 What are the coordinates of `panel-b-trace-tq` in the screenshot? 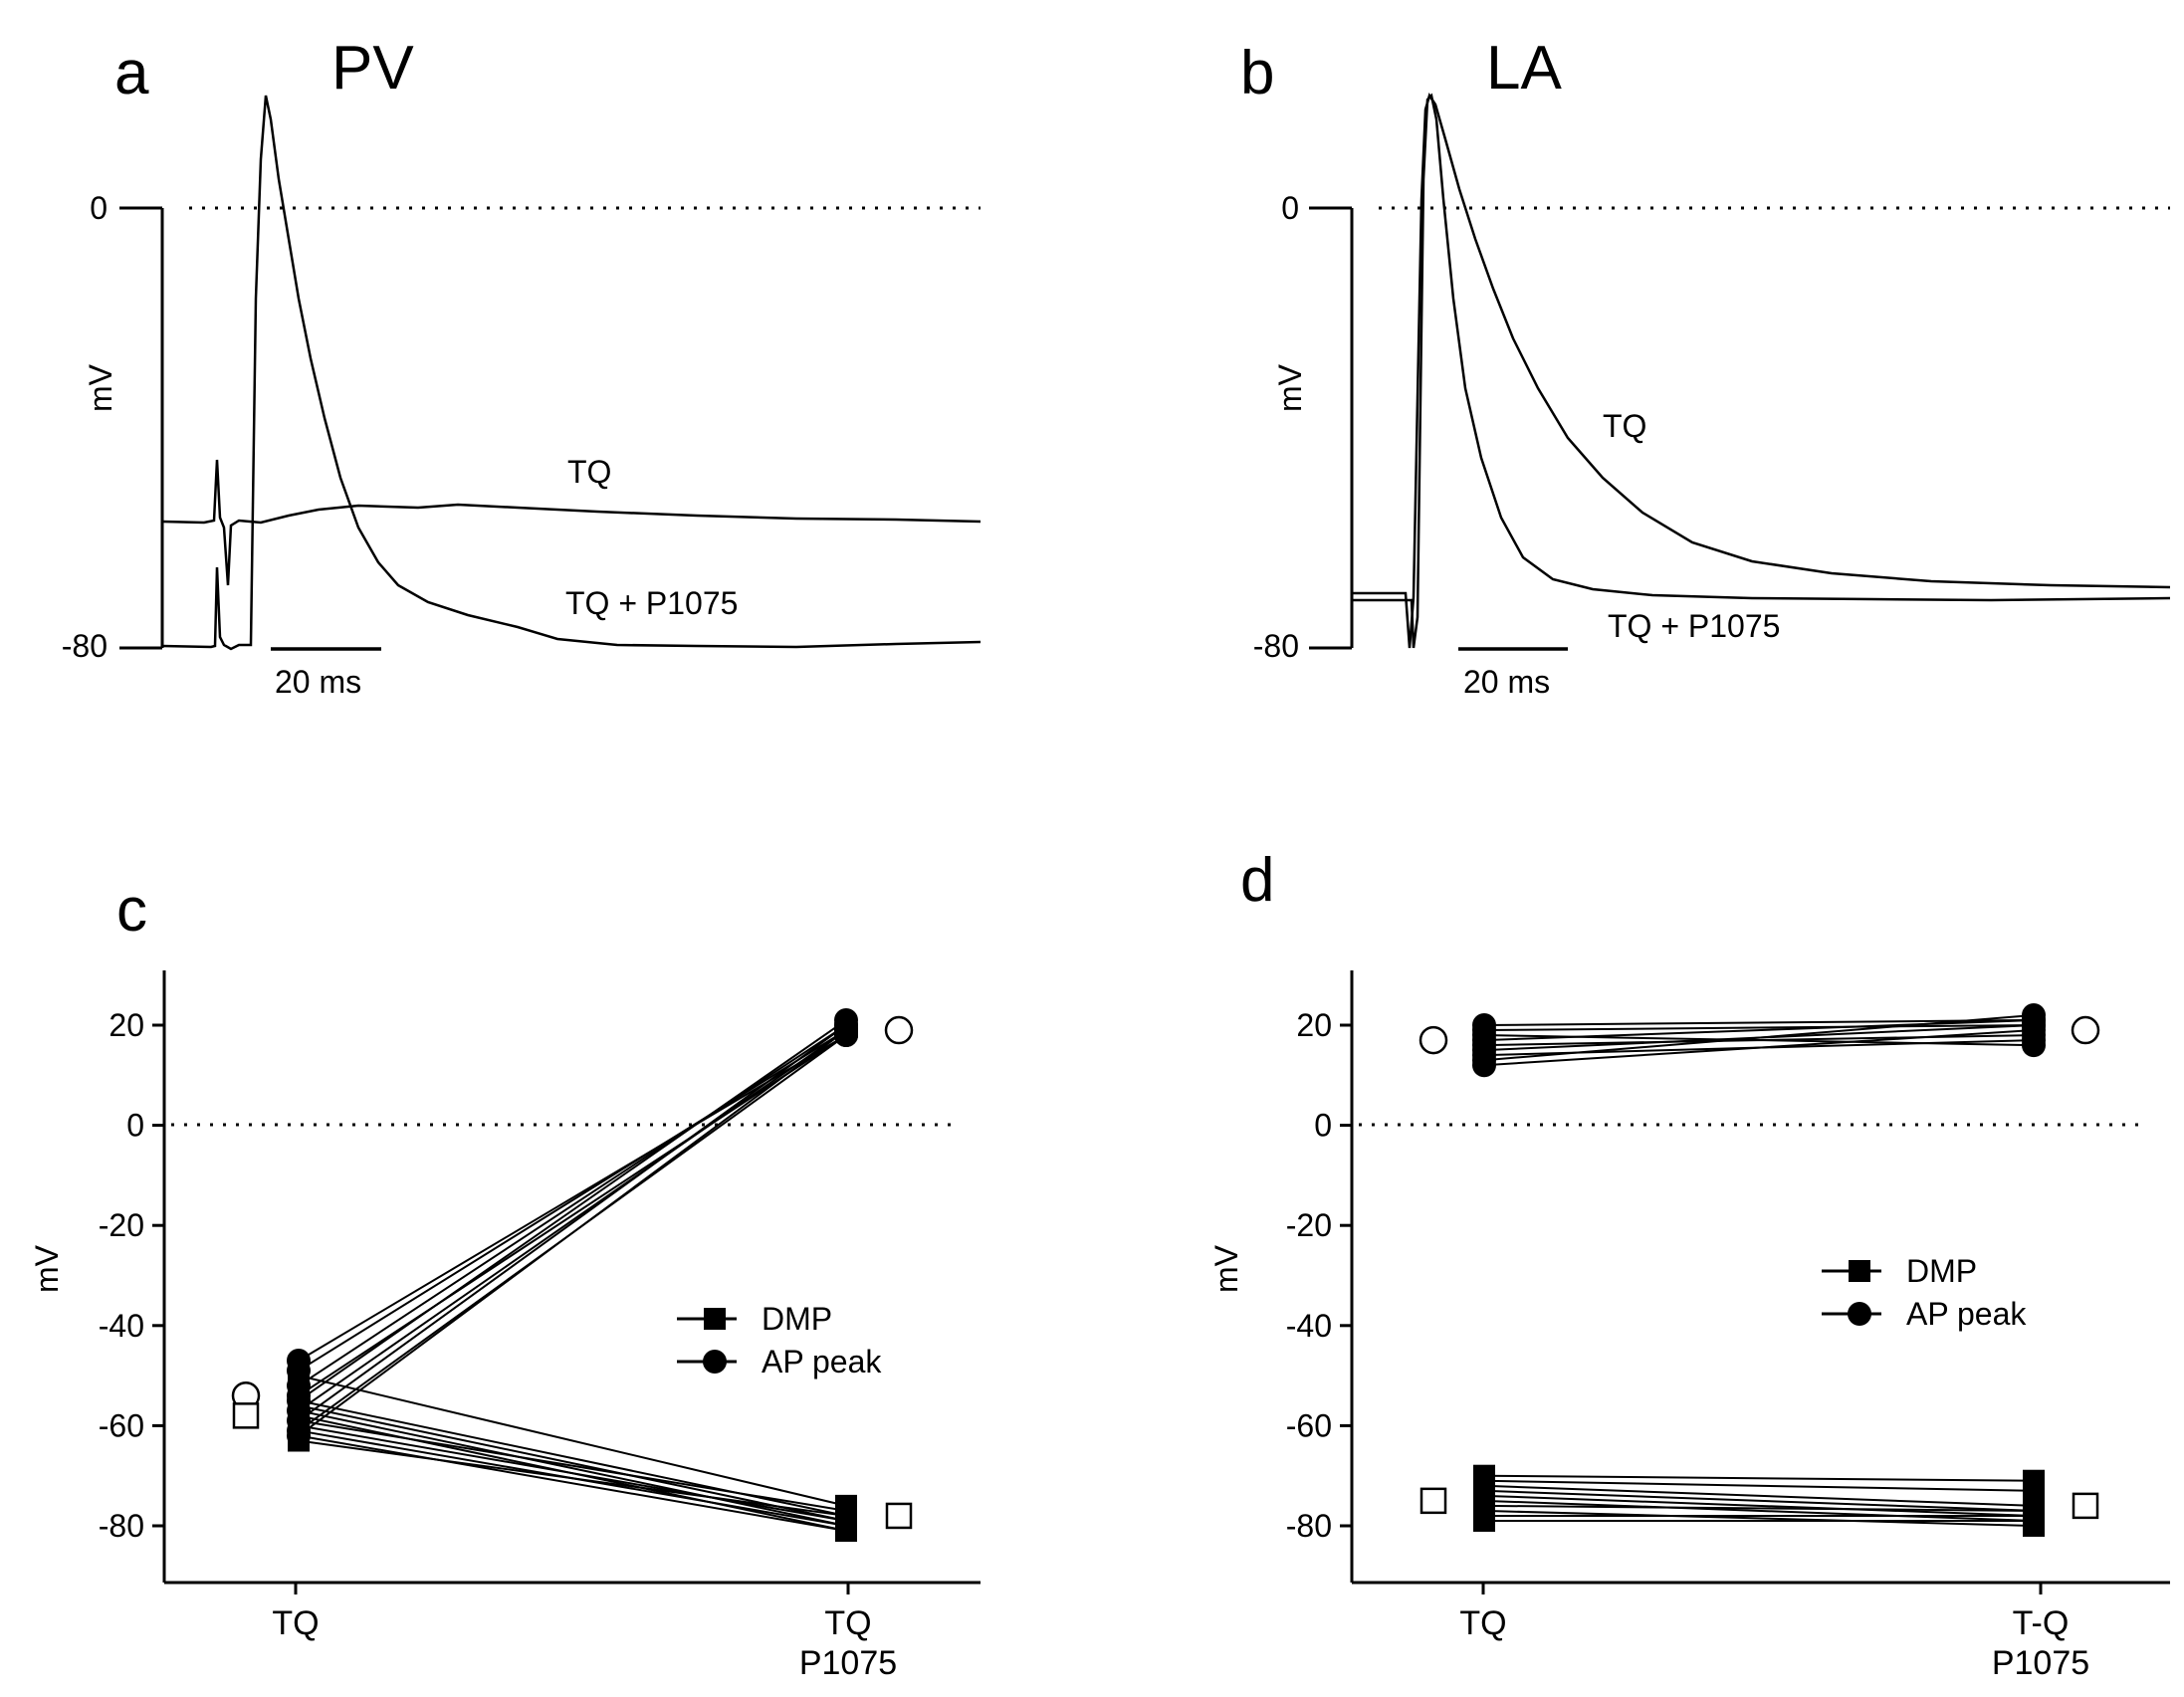 It's located at (1761, 371).